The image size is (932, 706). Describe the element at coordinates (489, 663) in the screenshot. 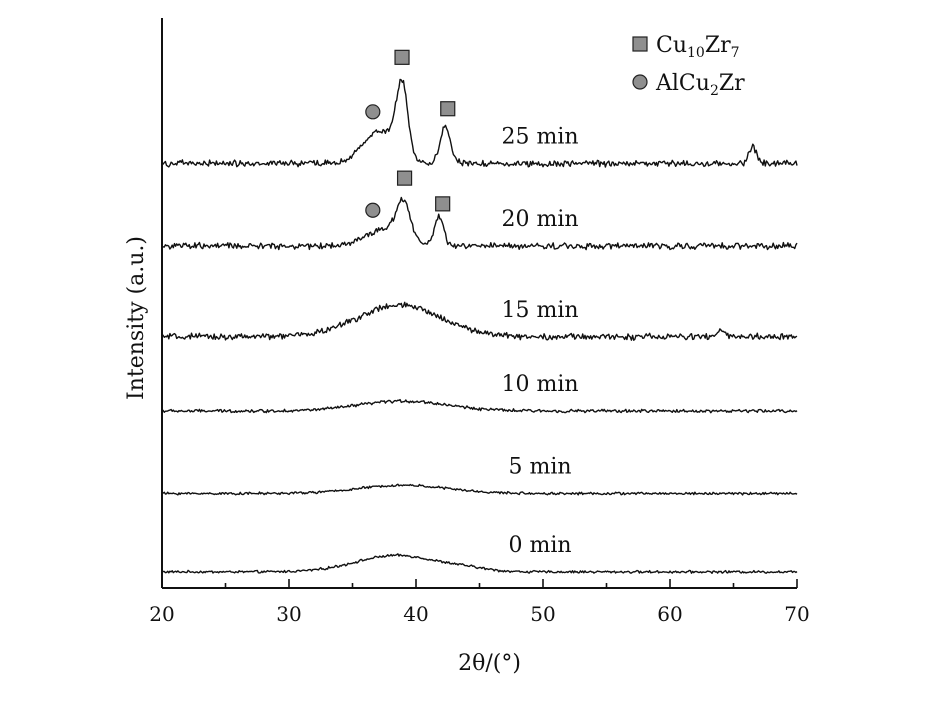

I see `x-axis-title: 2θ/(°)` at that location.